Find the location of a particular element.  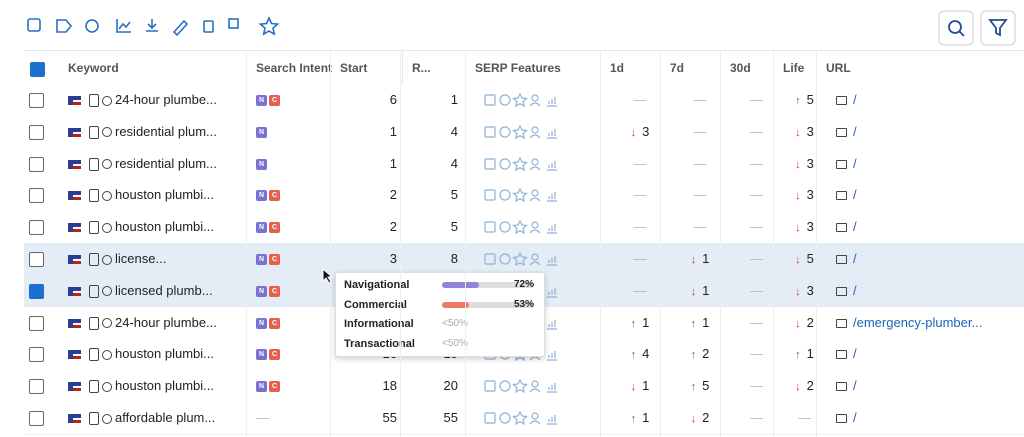

current-rank: 5 is located at coordinates (454, 195).